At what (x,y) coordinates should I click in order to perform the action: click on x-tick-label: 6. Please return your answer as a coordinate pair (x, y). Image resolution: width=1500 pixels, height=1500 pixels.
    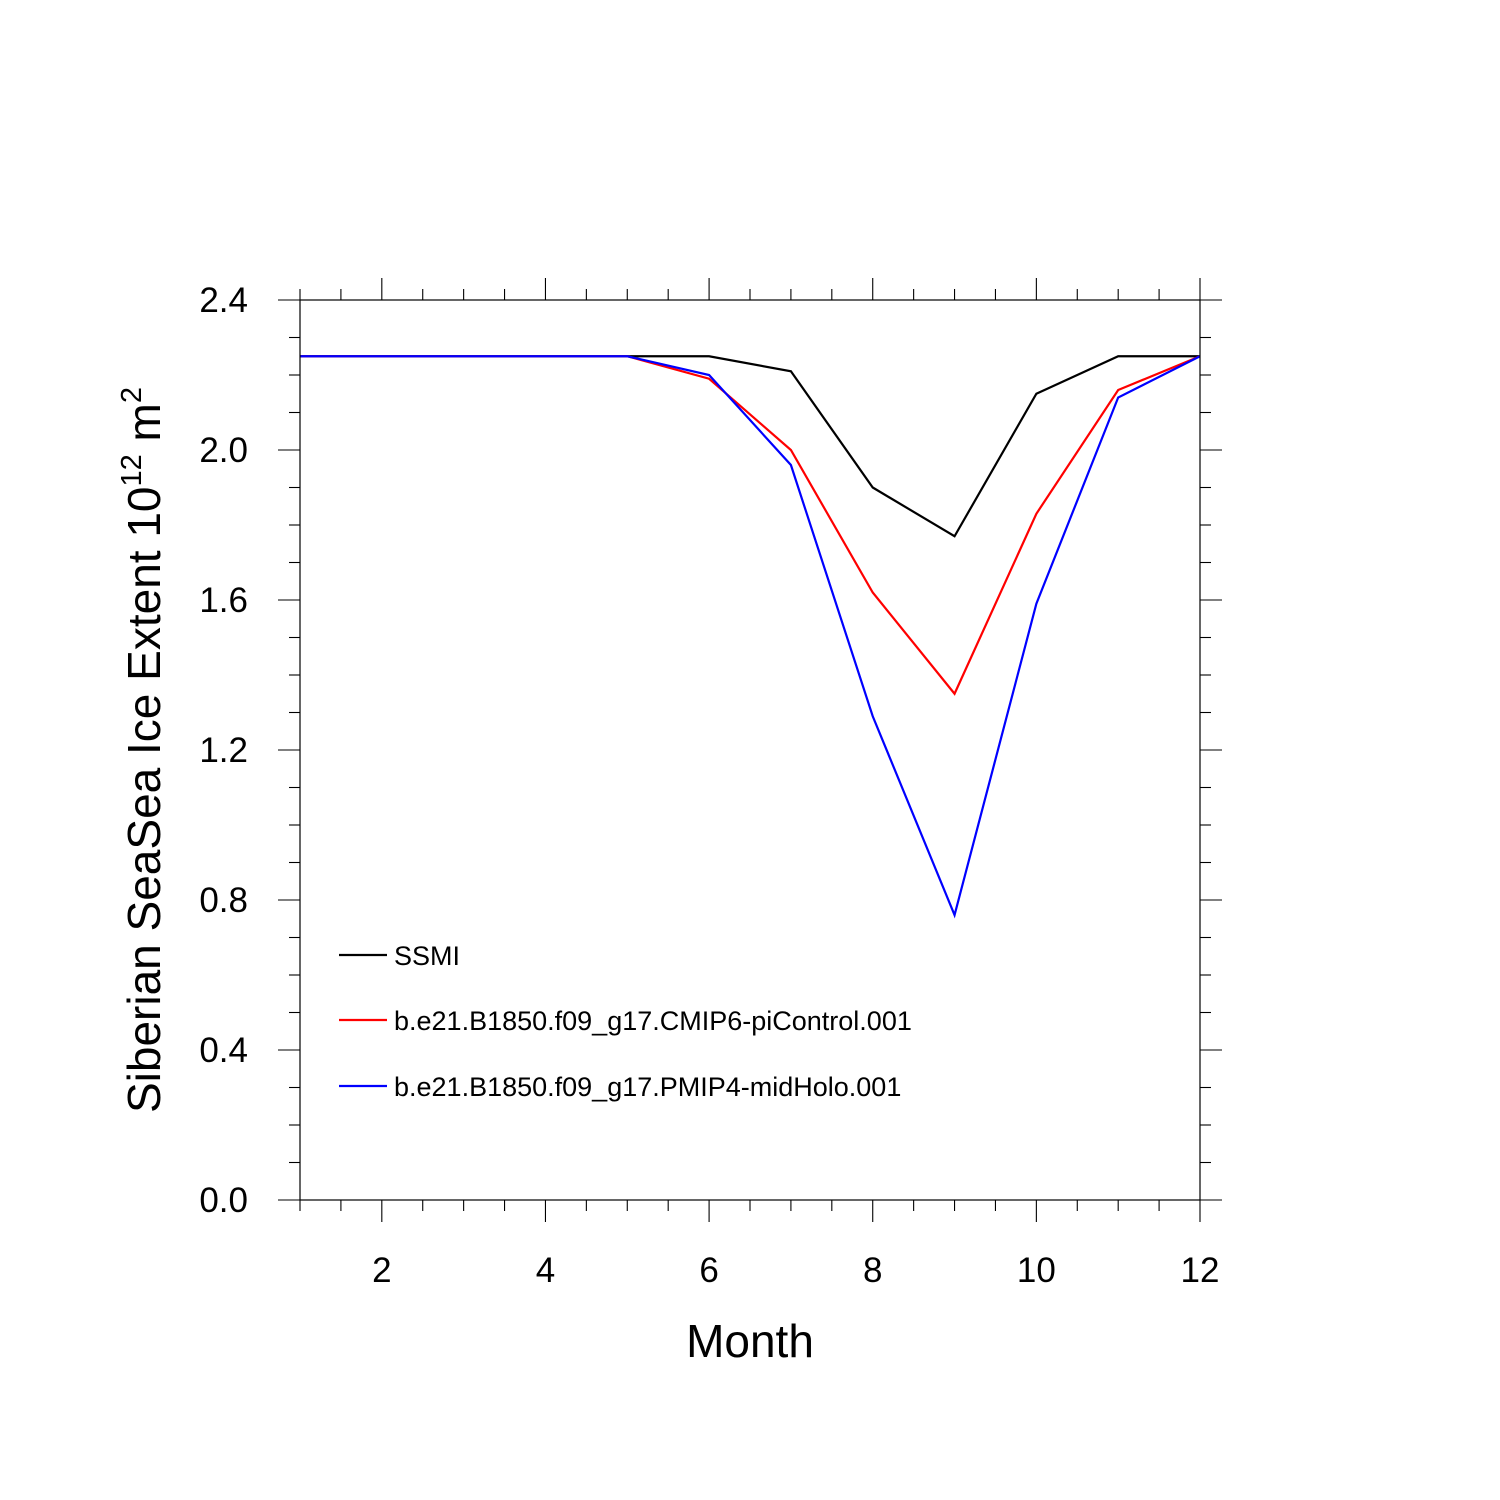
    Looking at the image, I should click on (708, 1270).